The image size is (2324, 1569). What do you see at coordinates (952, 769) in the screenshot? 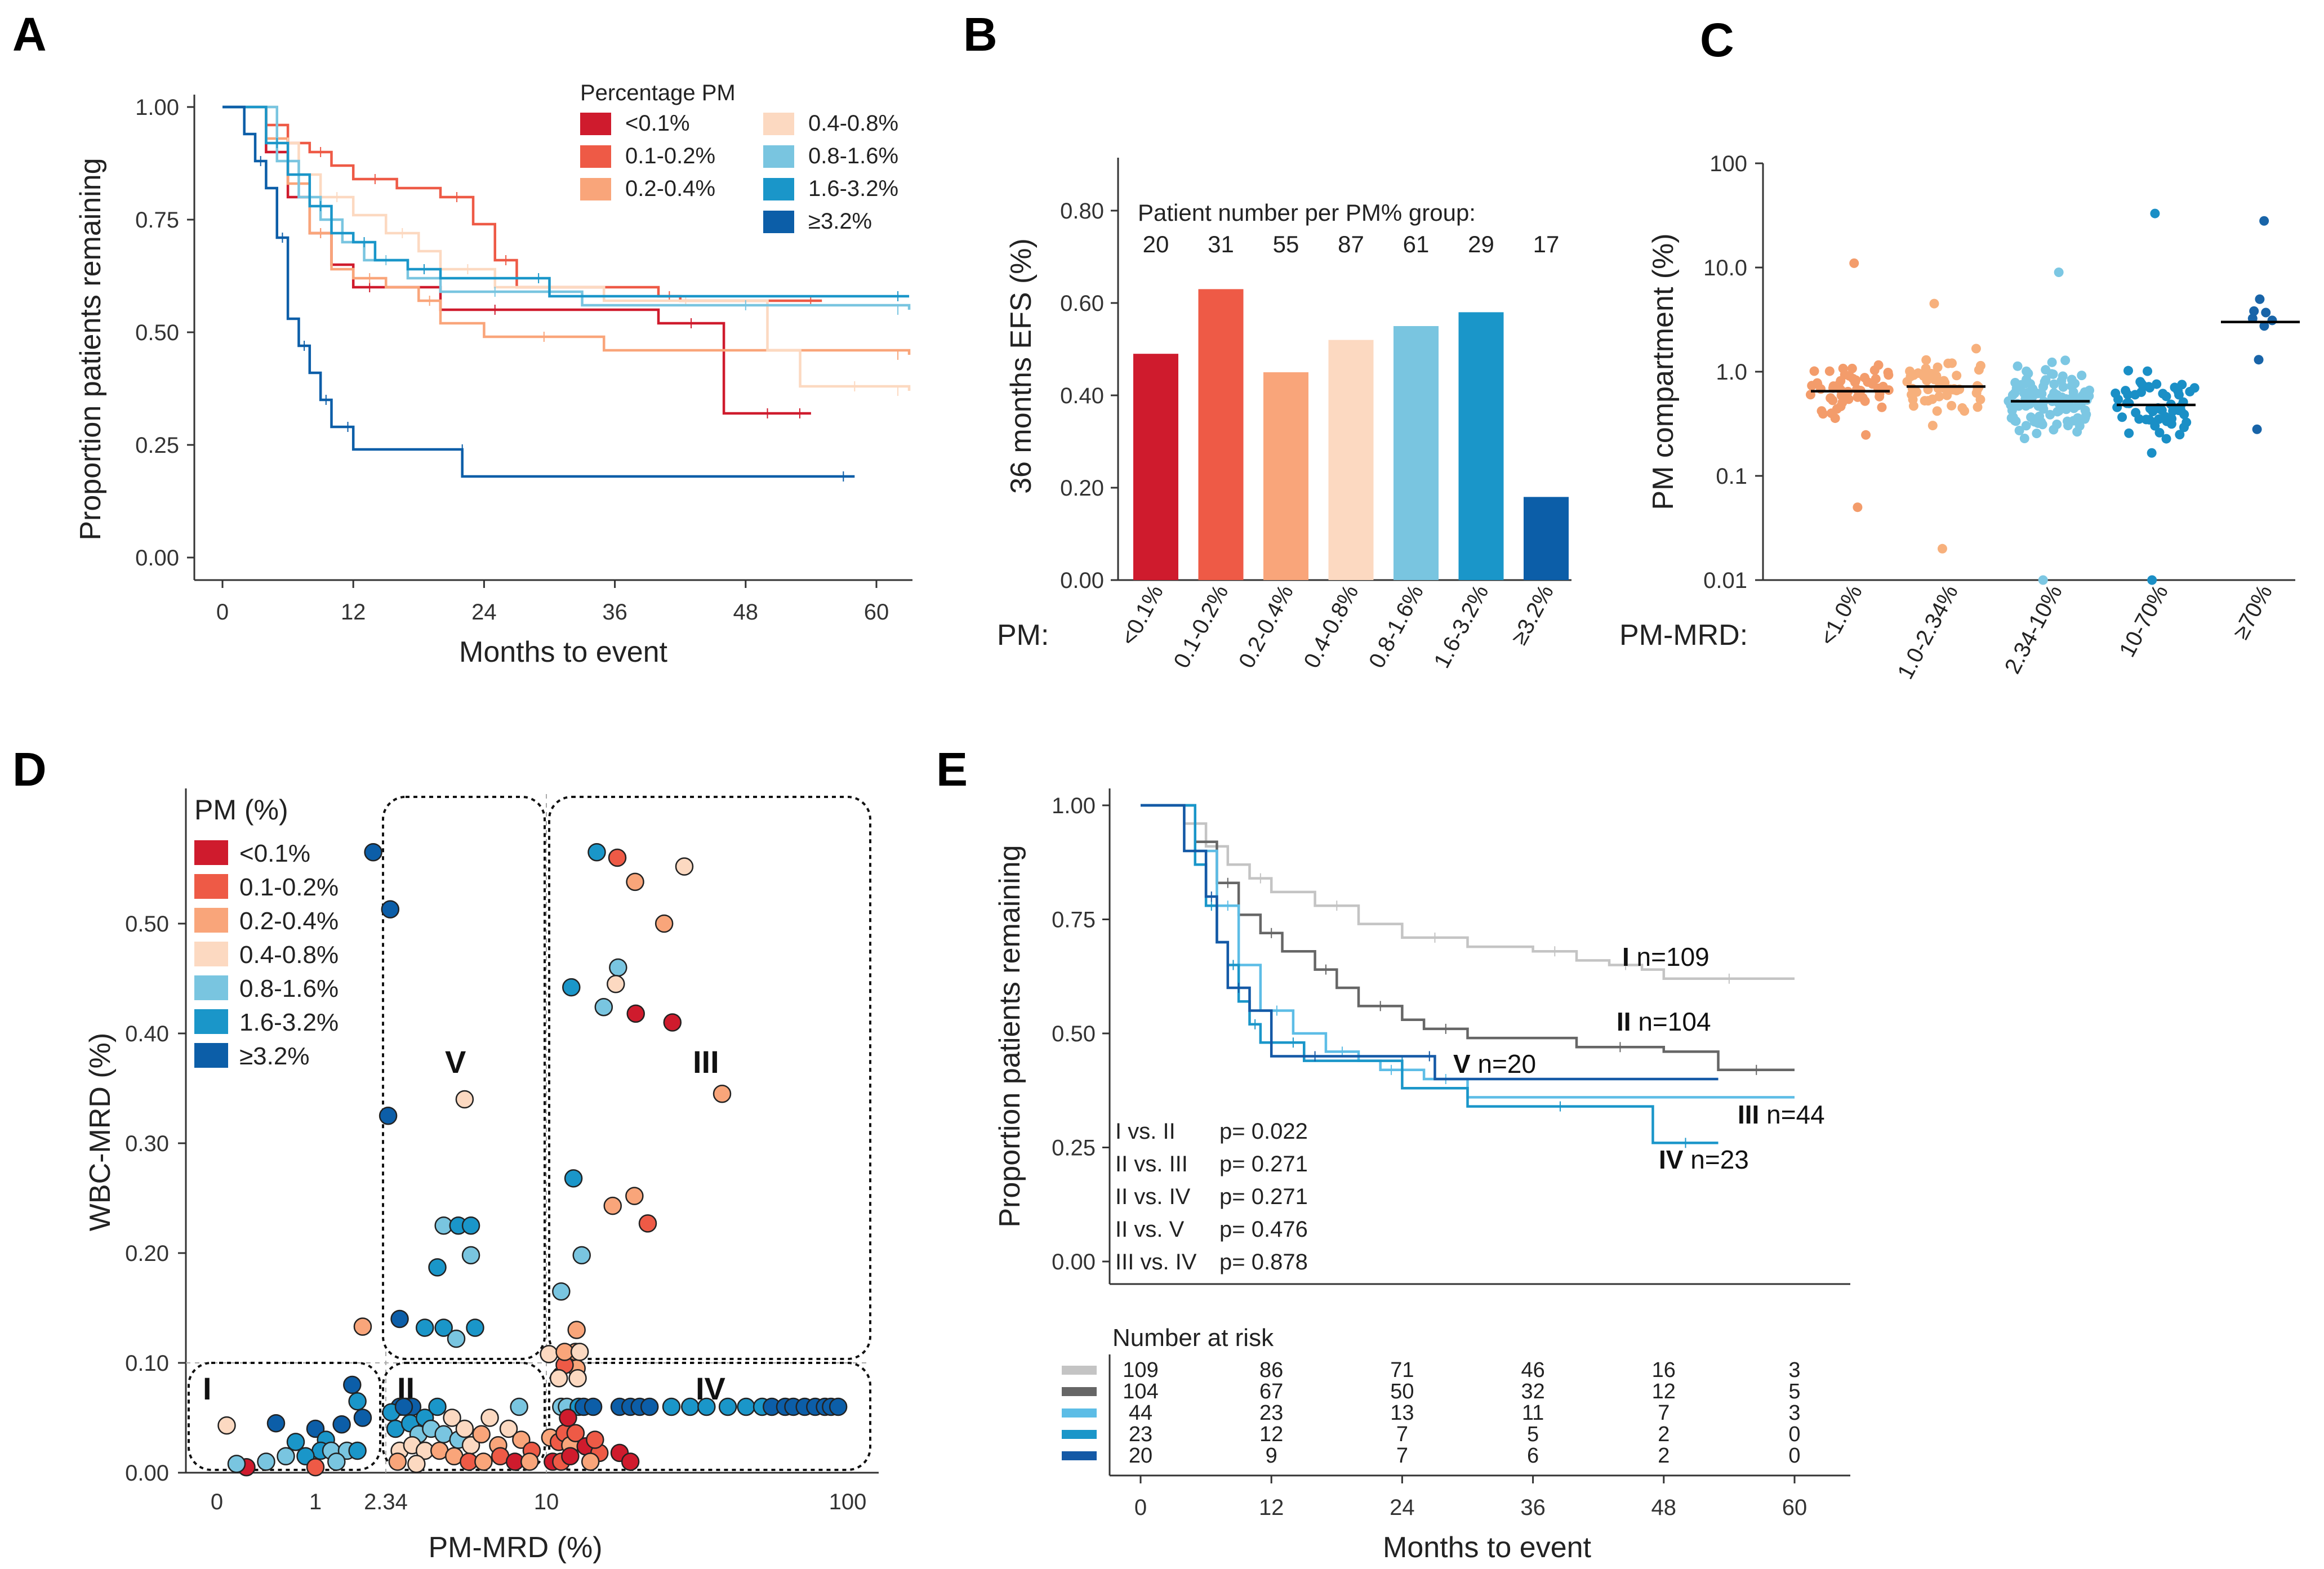
I see `panel-label-e: E` at bounding box center [952, 769].